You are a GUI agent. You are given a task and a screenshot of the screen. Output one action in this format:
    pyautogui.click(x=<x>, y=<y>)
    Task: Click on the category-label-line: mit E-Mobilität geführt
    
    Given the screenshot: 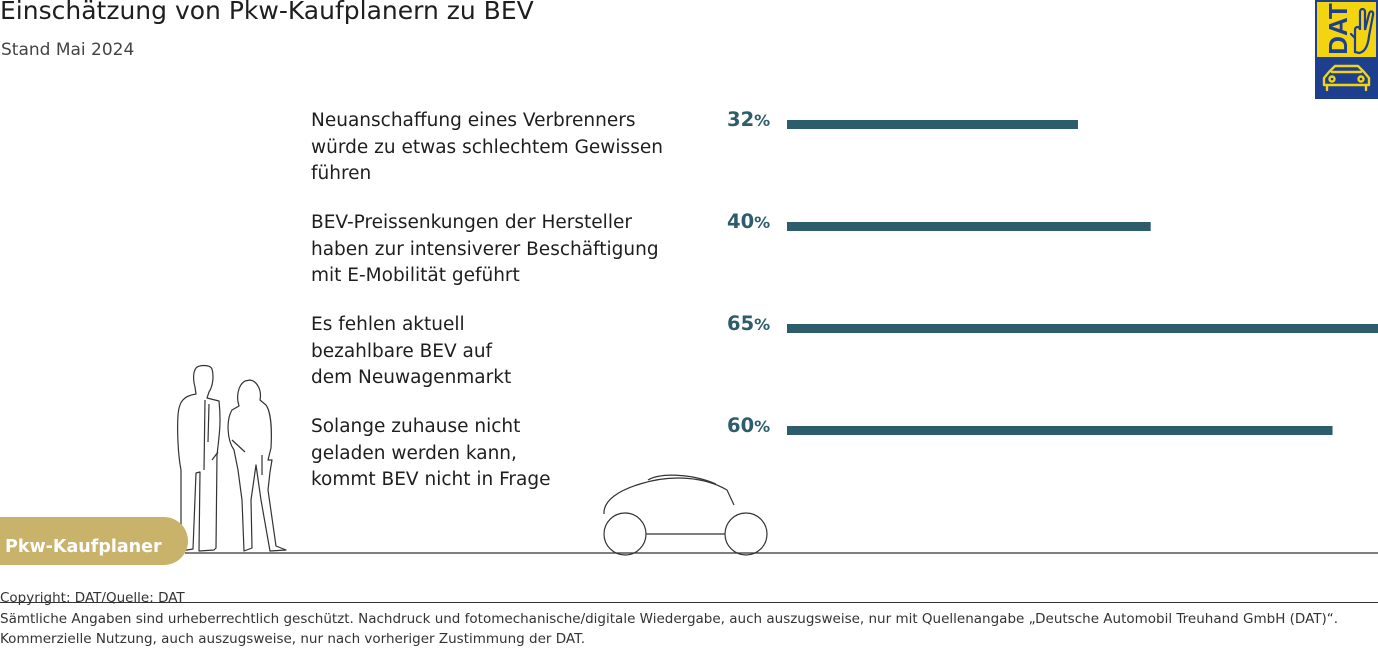 What is the action you would take?
    pyautogui.click(x=415, y=275)
    